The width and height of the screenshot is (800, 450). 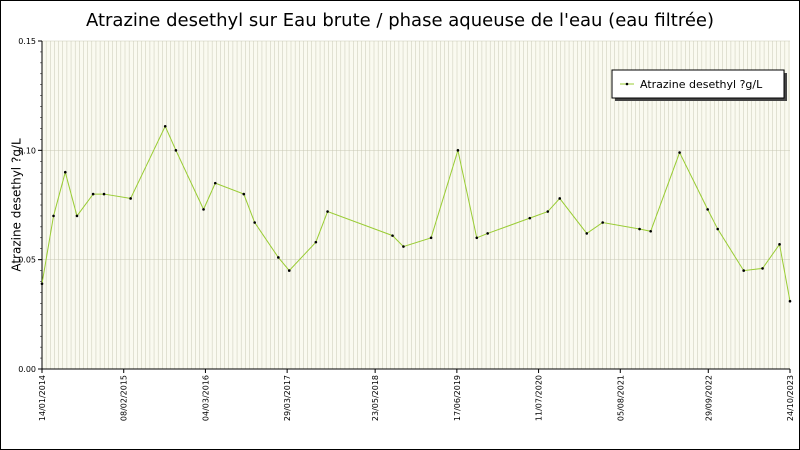 I want to click on legend, so click(x=698, y=84).